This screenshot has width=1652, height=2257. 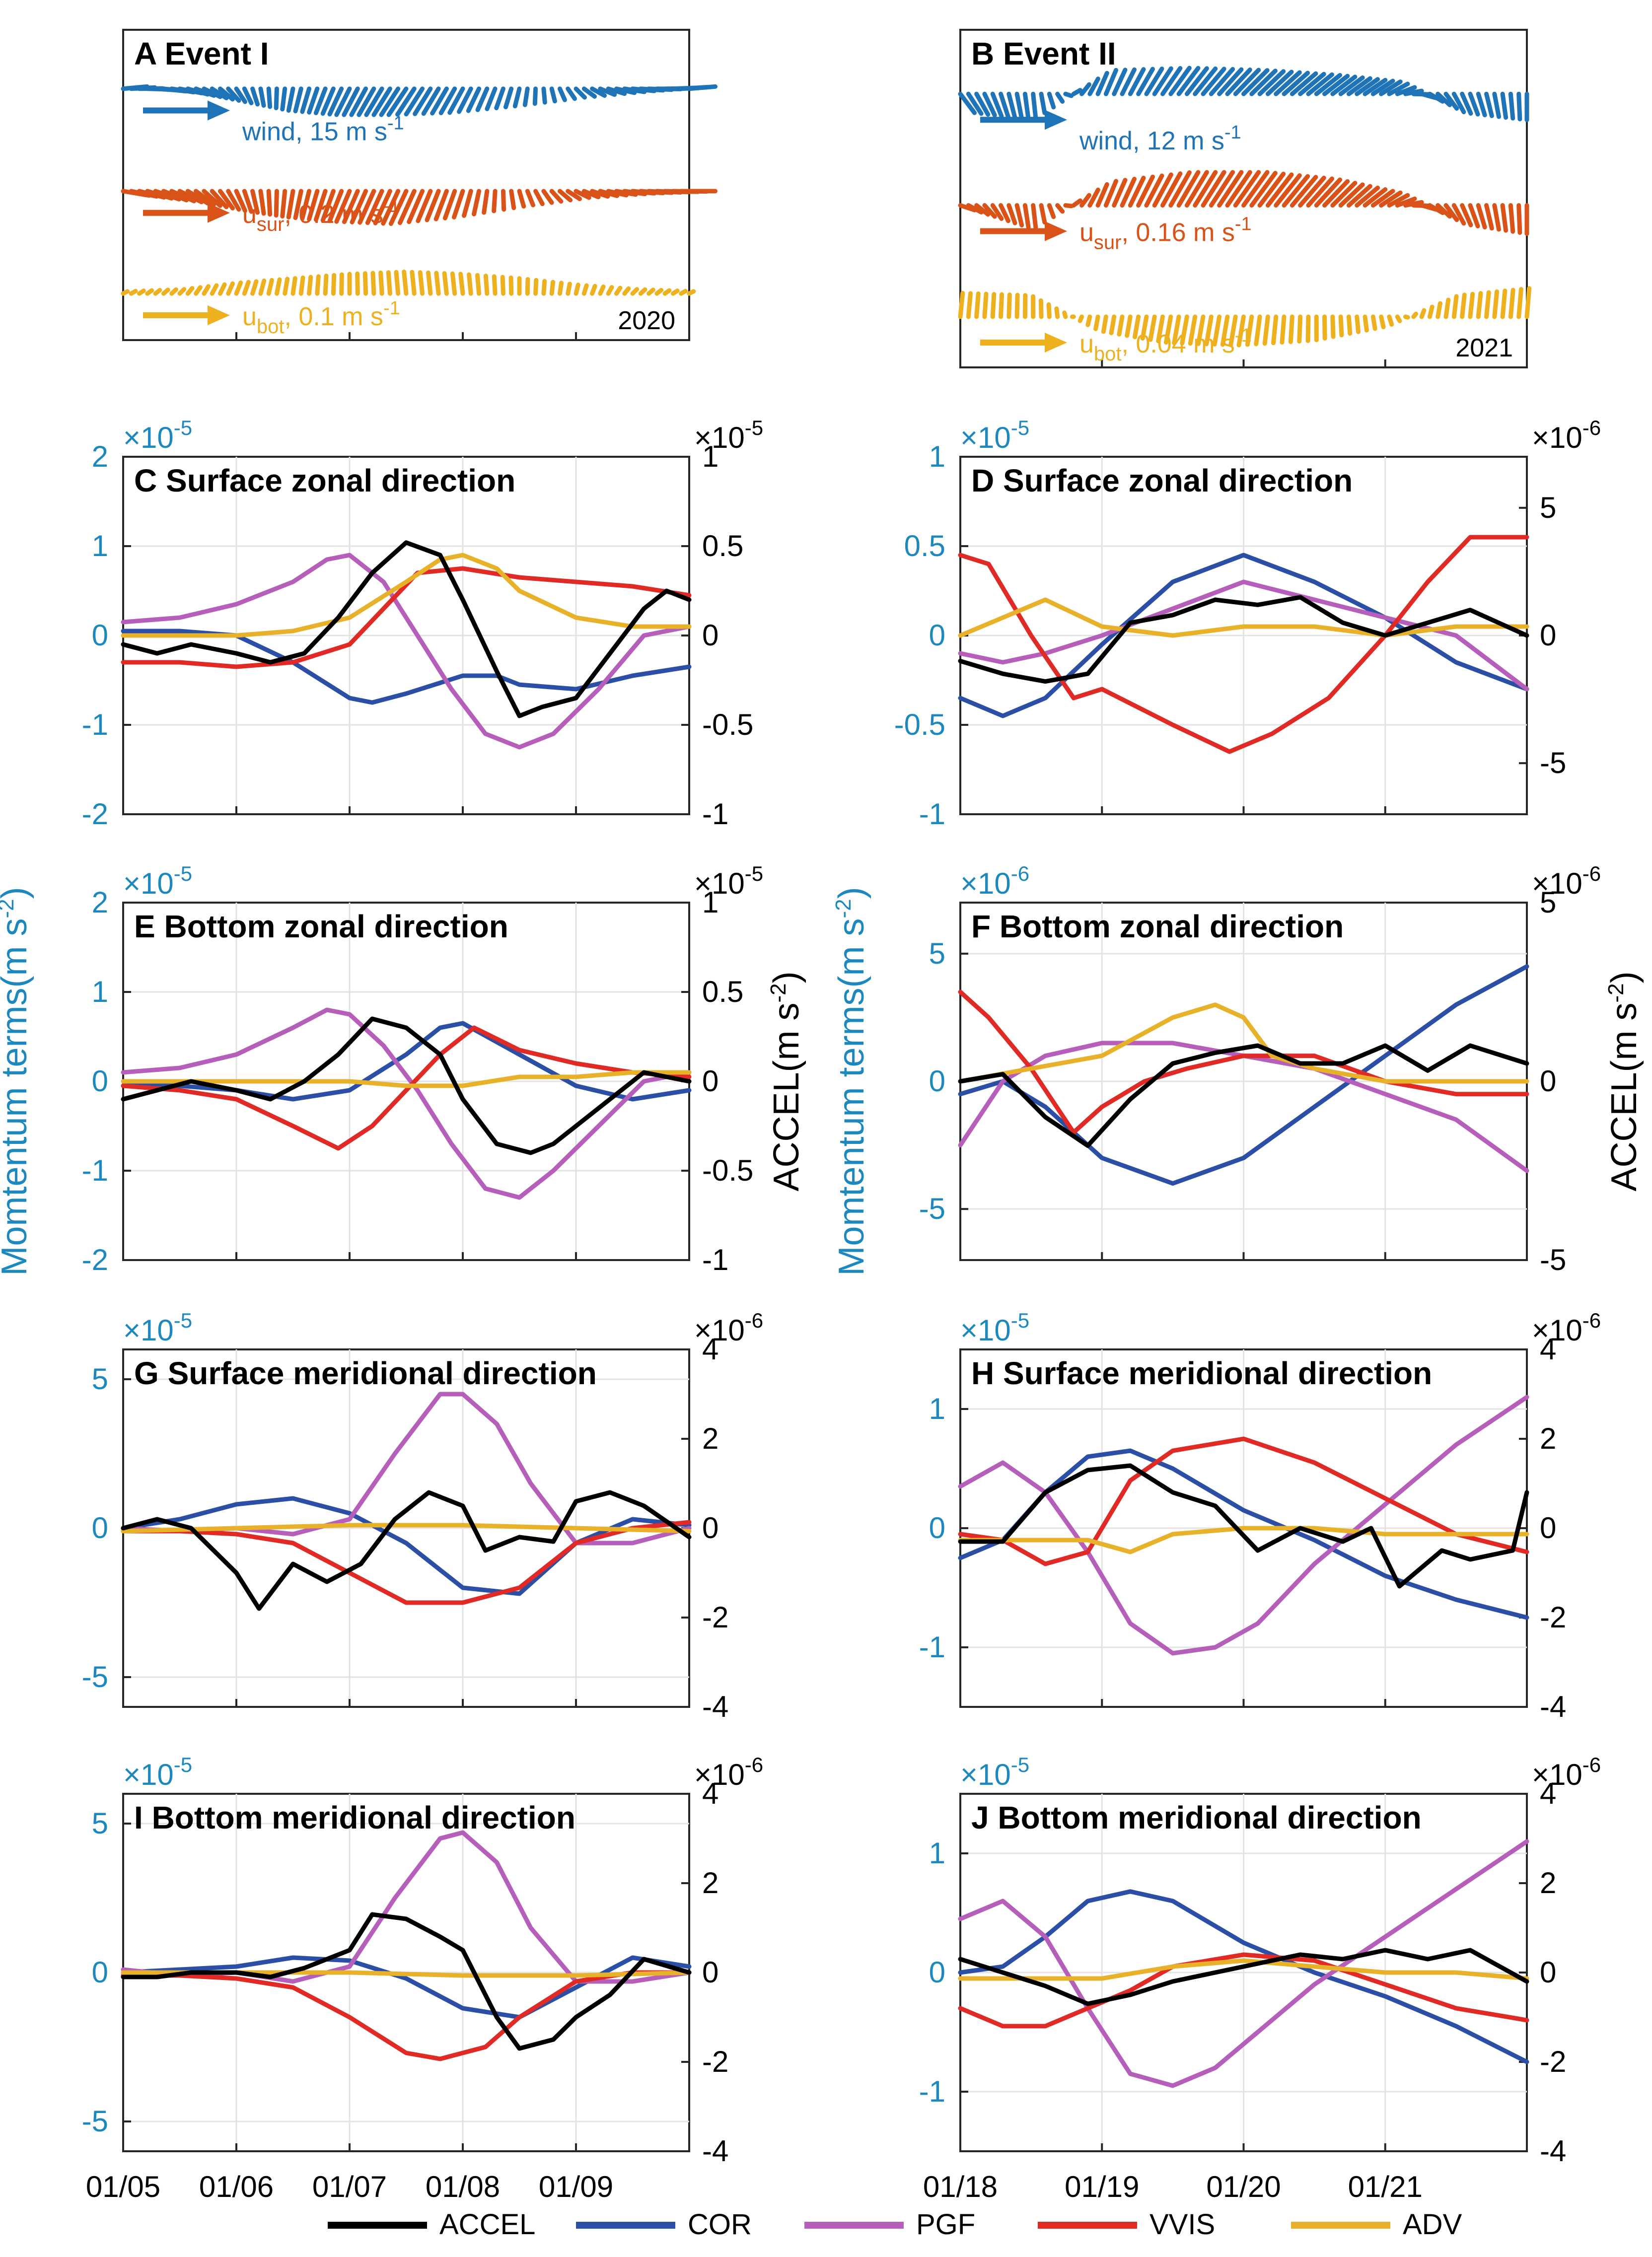 What do you see at coordinates (365, 1373) in the screenshot?
I see `panel-title: G Surface meridional direction` at bounding box center [365, 1373].